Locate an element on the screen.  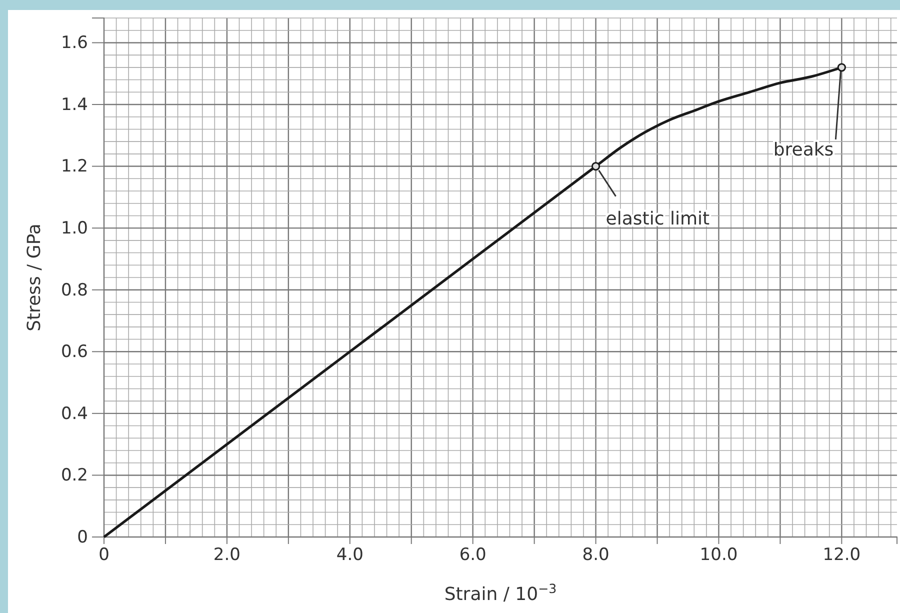
y-tick-label: 0 is located at coordinates (82, 537).